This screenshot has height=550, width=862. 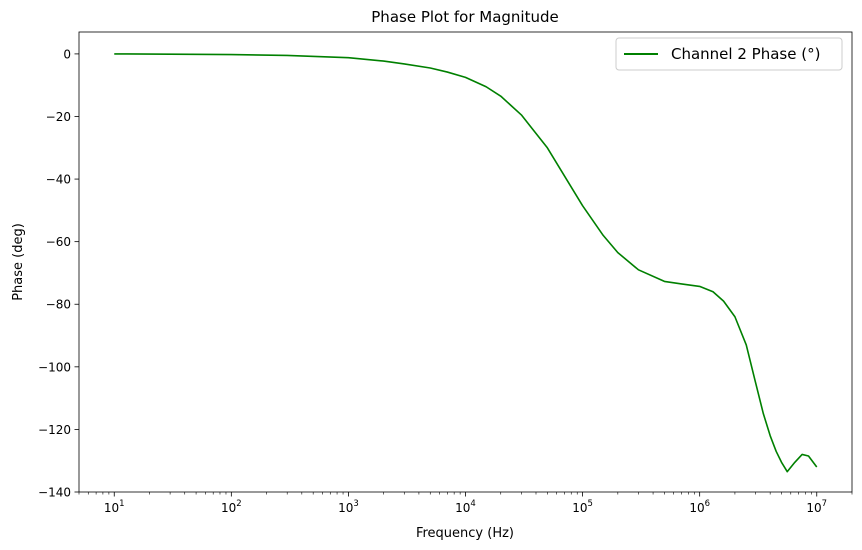 I want to click on y-tick-label: −20, so click(x=58, y=117).